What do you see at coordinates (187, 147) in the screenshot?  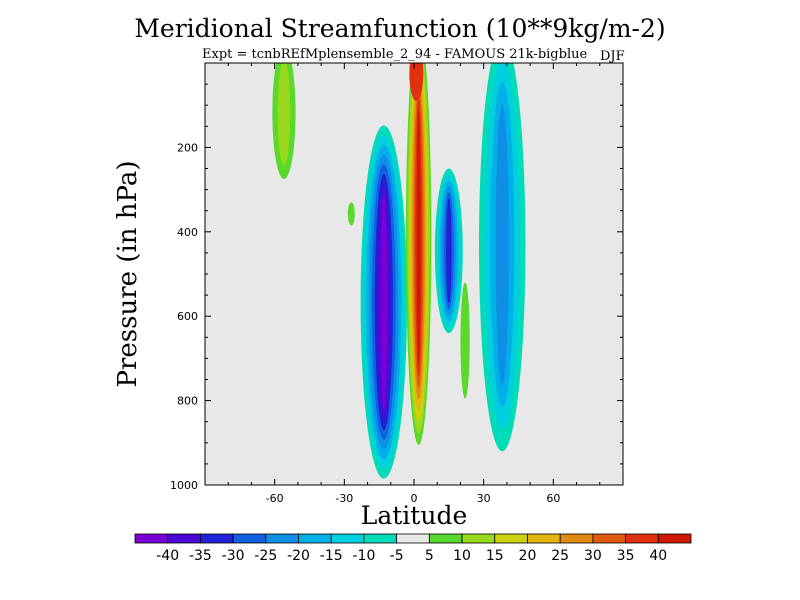 I see `y-tick-label: 200` at bounding box center [187, 147].